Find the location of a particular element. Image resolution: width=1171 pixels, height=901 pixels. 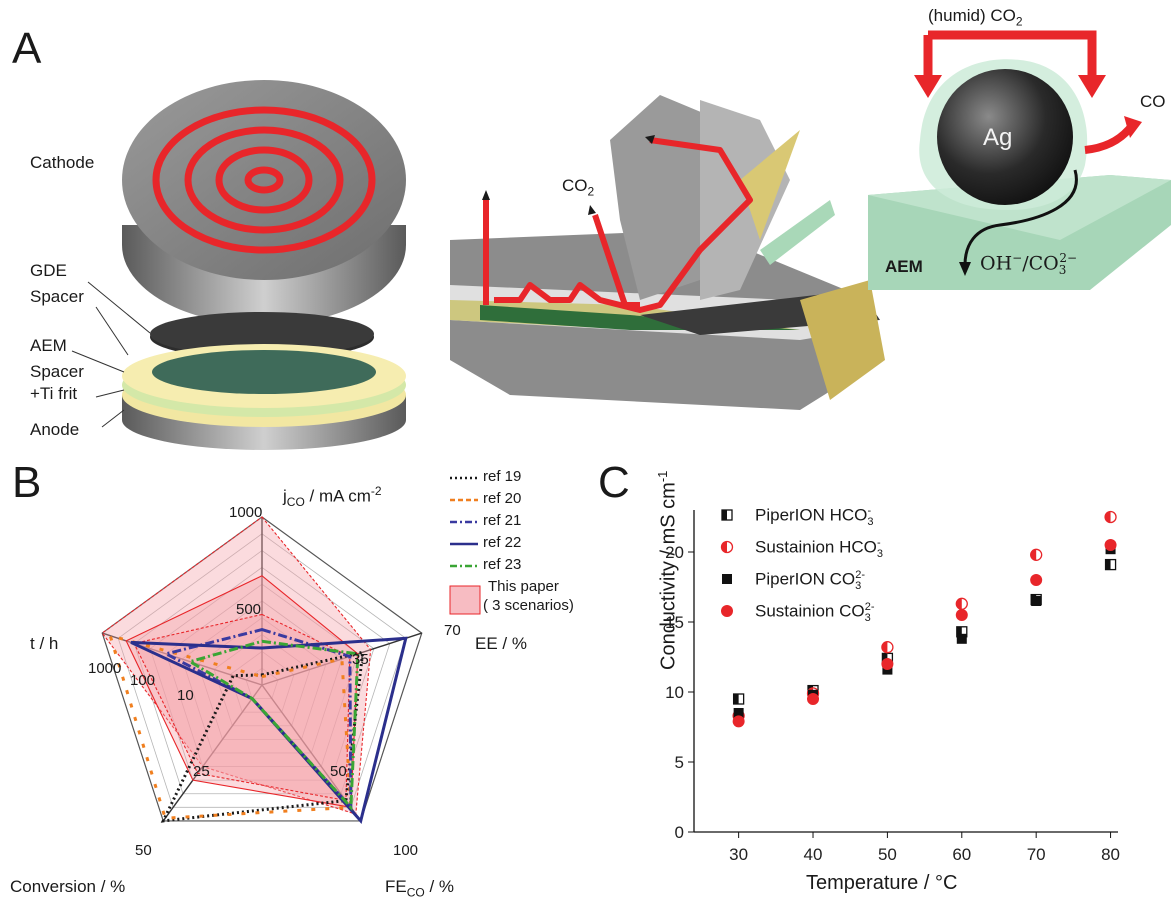

scatter-x-tick-label: 30 is located at coordinates (738, 854).